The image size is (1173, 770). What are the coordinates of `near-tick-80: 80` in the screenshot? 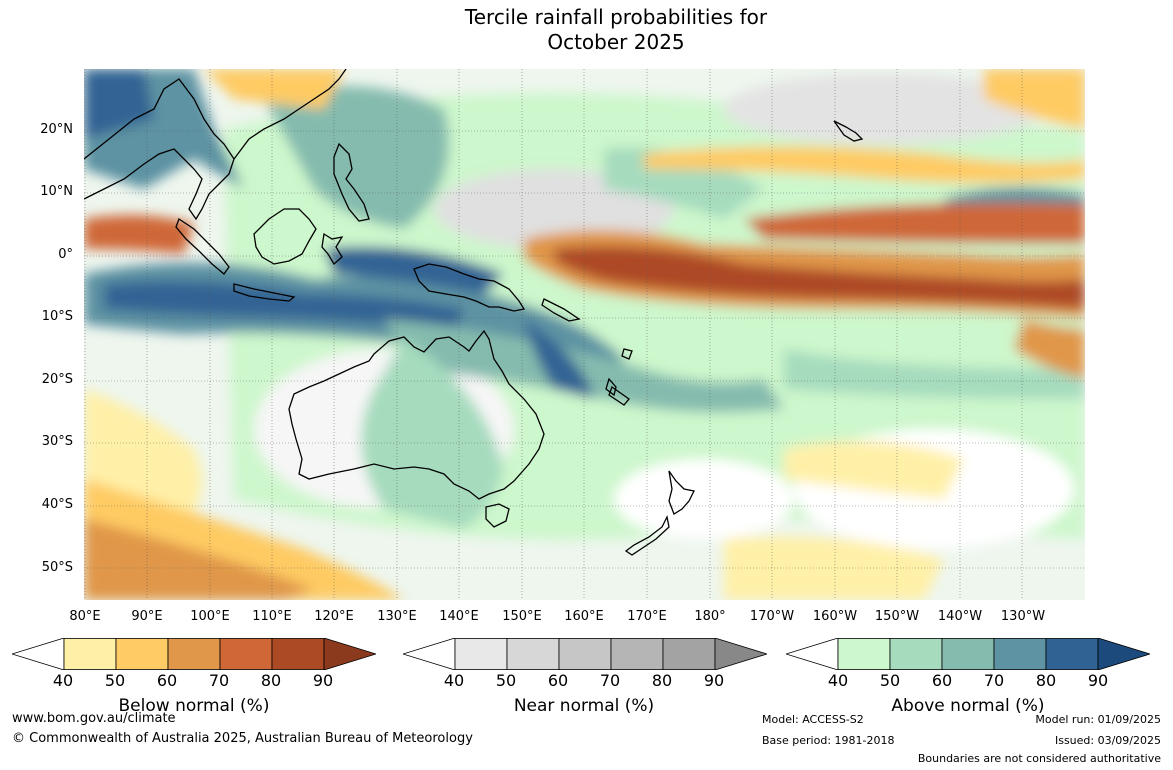 It's located at (662, 680).